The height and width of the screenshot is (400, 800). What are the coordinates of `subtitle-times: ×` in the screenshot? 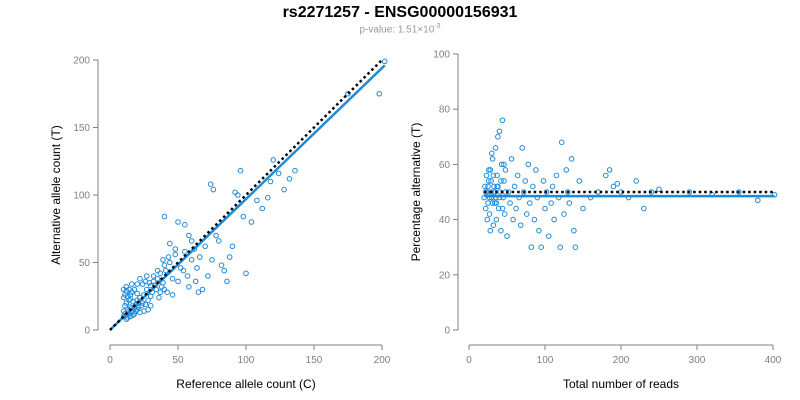 It's located at (420, 30).